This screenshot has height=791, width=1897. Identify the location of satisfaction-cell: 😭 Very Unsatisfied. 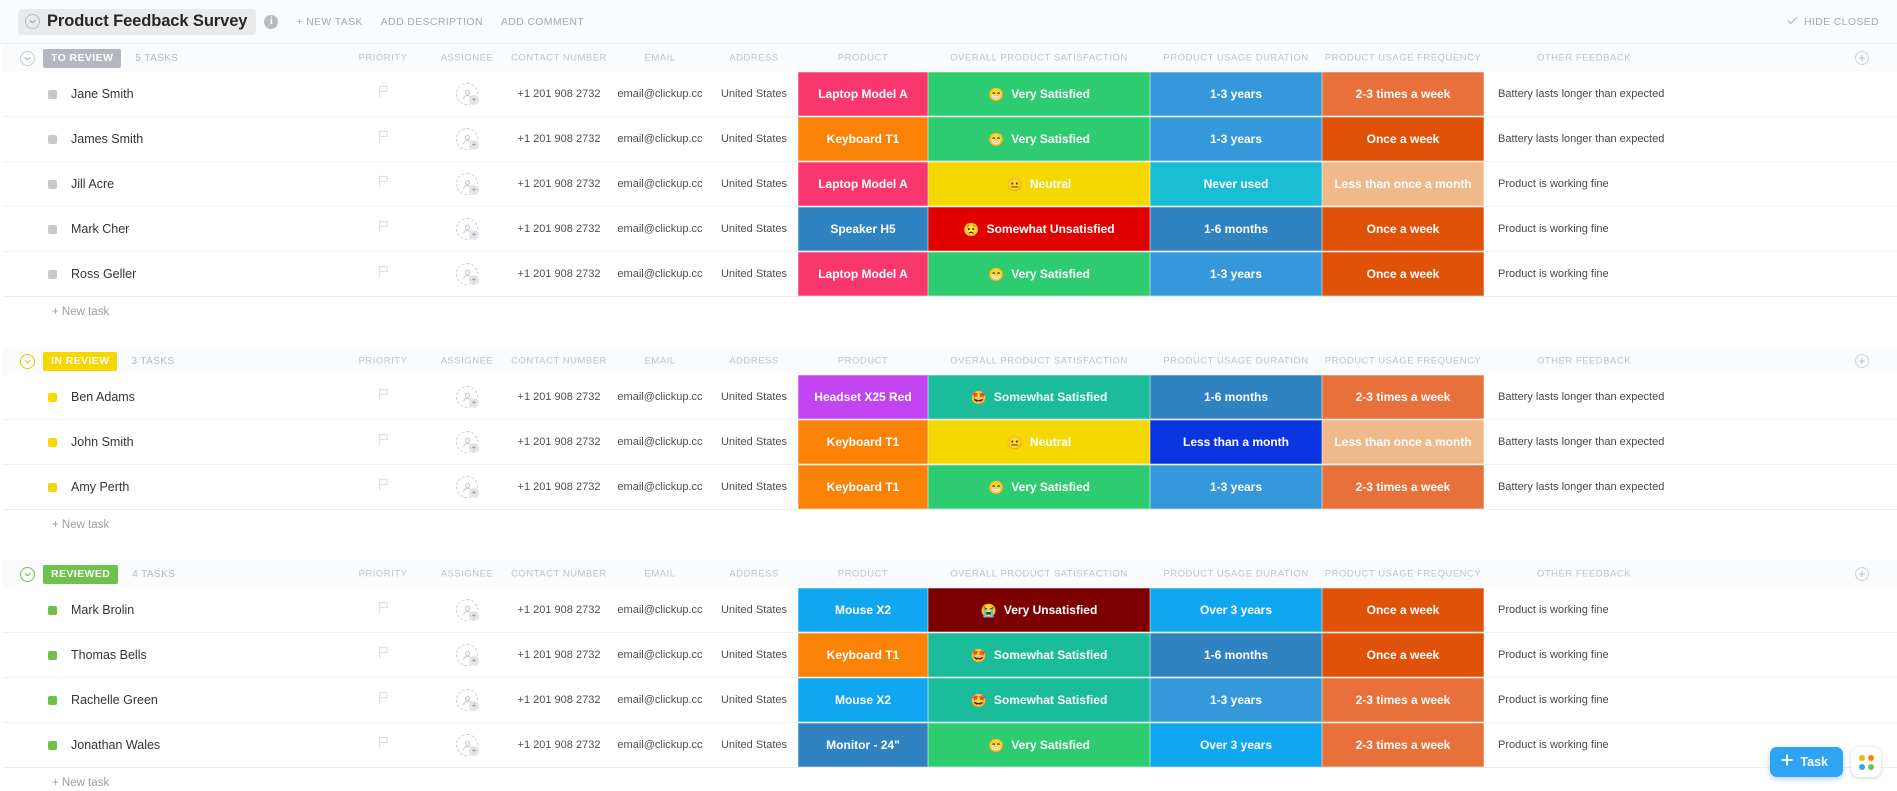
(1039, 610).